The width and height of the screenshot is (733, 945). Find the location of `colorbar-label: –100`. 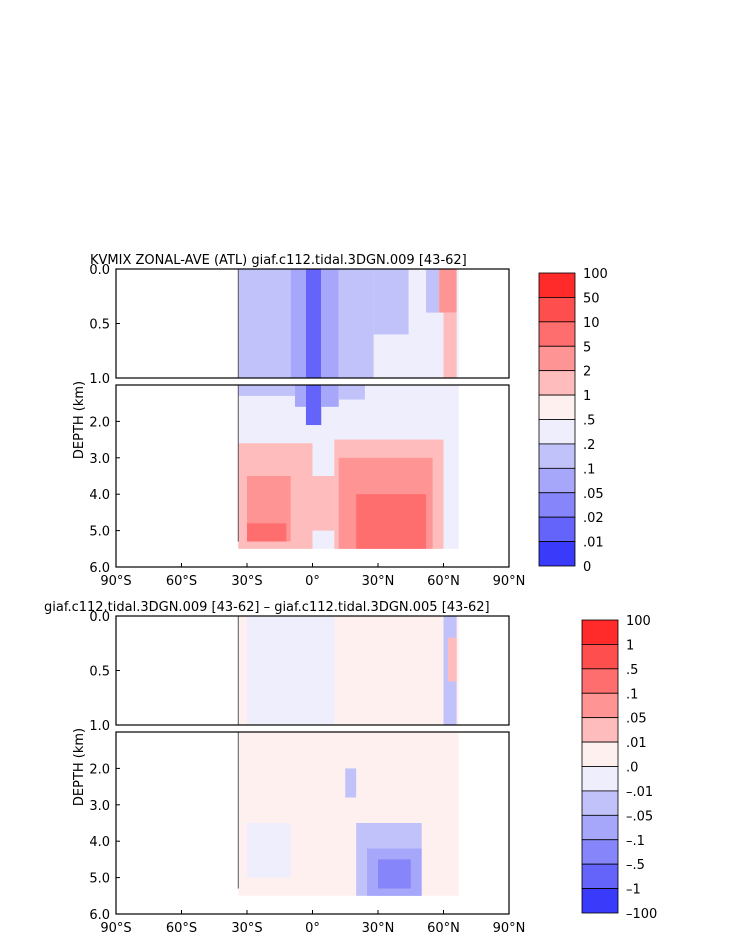

colorbar-label: –100 is located at coordinates (641, 914).